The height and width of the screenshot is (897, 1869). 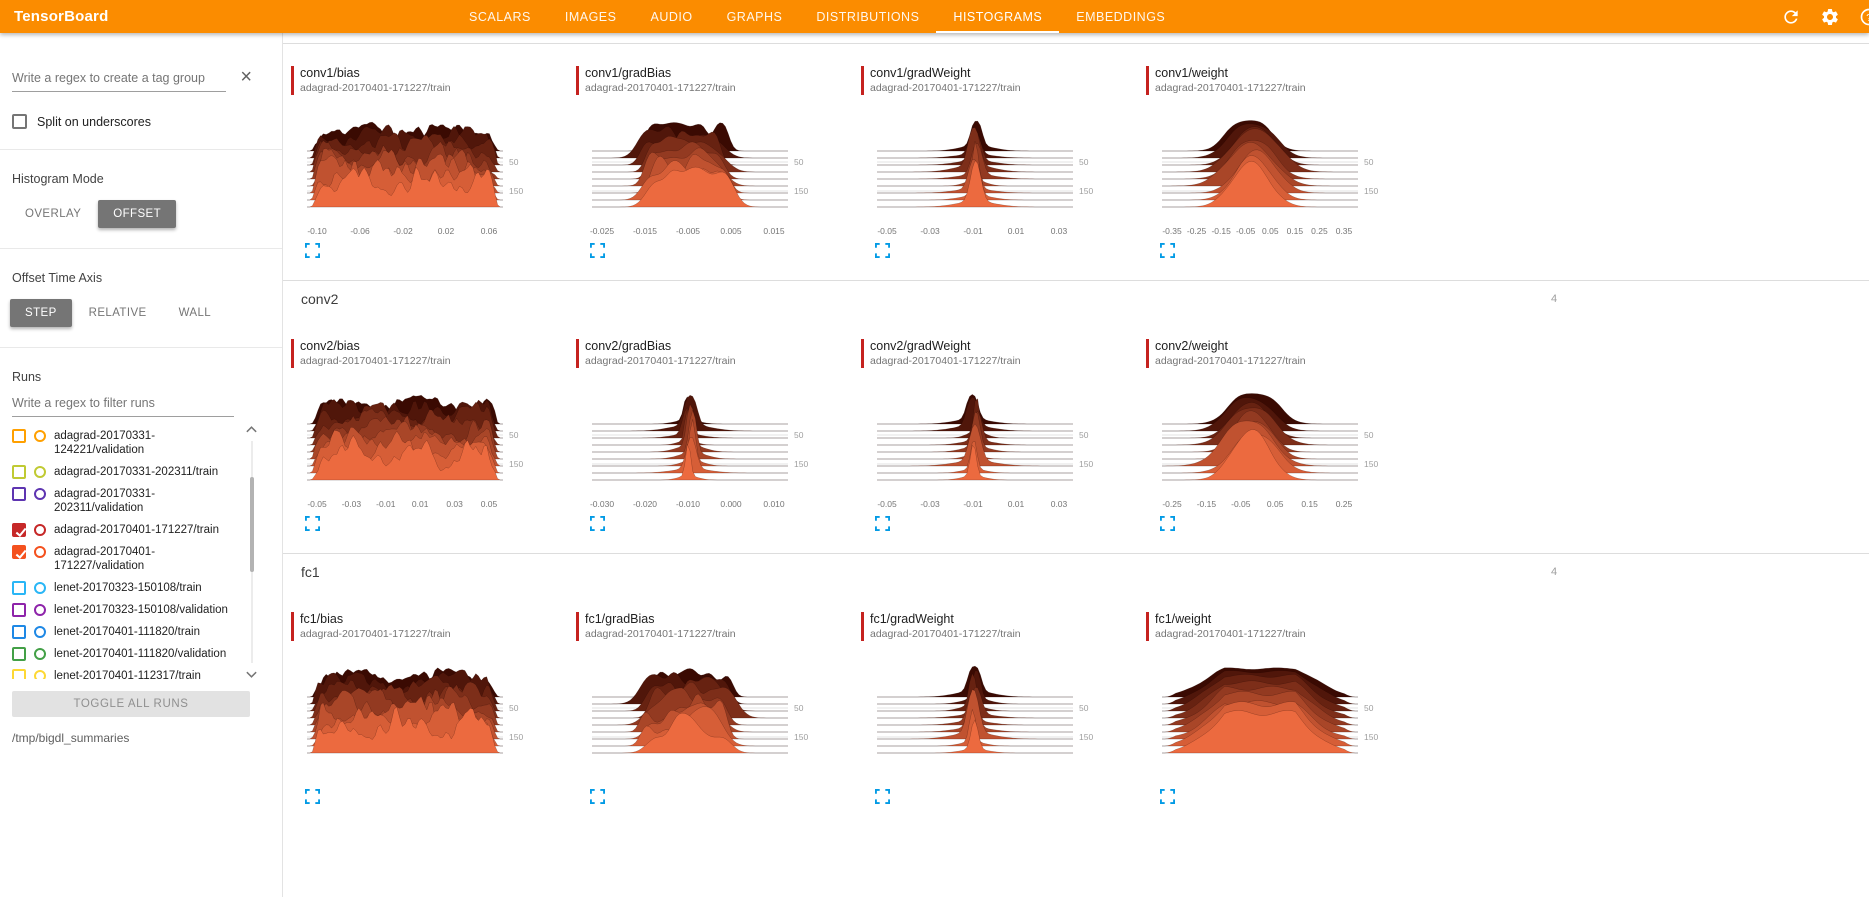 What do you see at coordinates (1191, 73) in the screenshot?
I see `histogram-title: conv1/weight` at bounding box center [1191, 73].